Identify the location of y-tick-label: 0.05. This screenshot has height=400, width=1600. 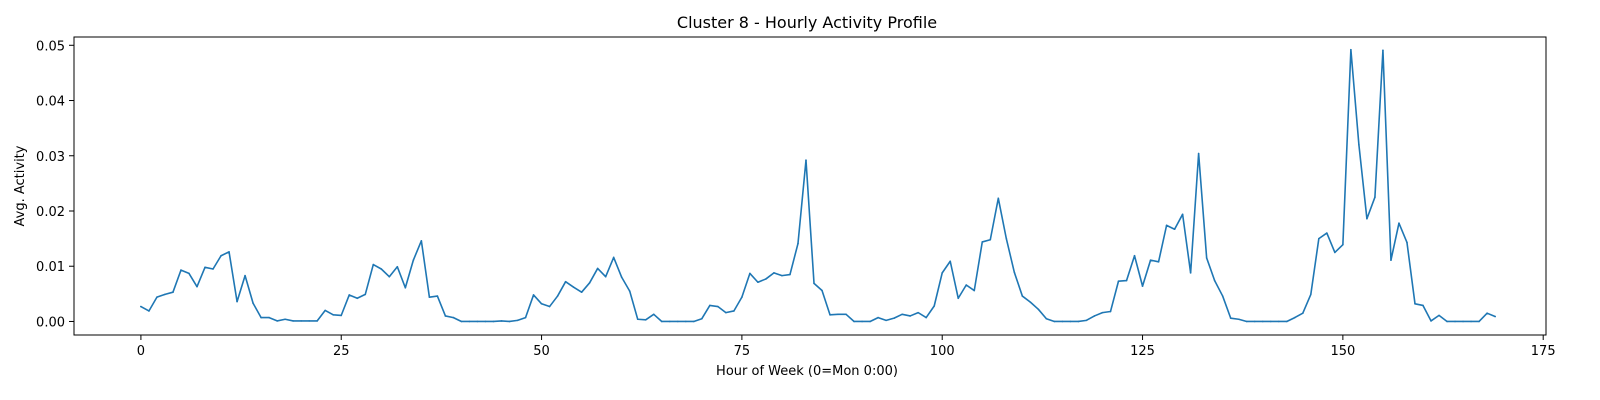
(50, 46).